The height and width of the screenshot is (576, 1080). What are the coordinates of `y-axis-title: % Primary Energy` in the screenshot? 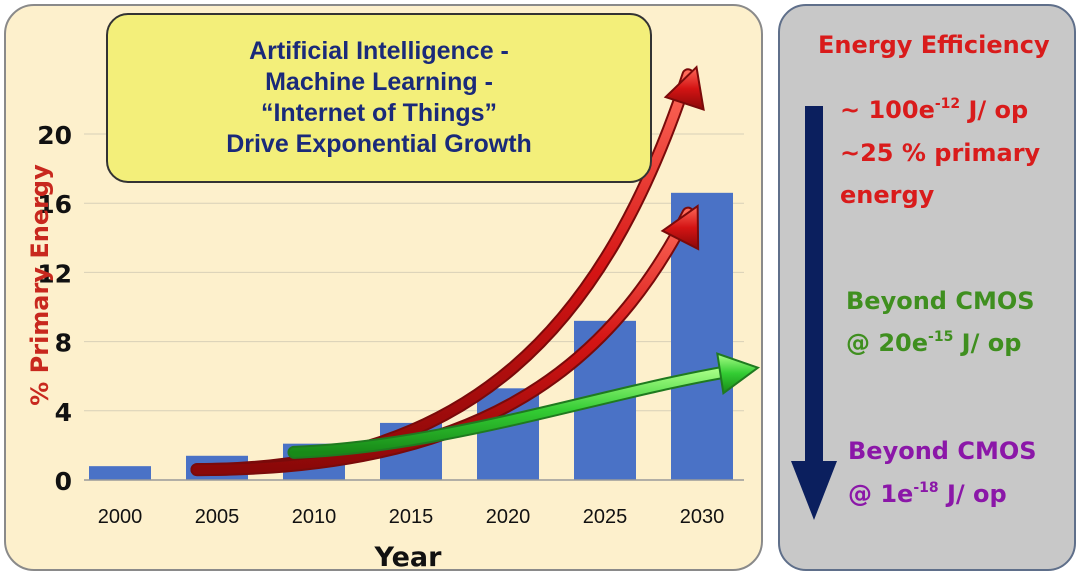 It's located at (40, 285).